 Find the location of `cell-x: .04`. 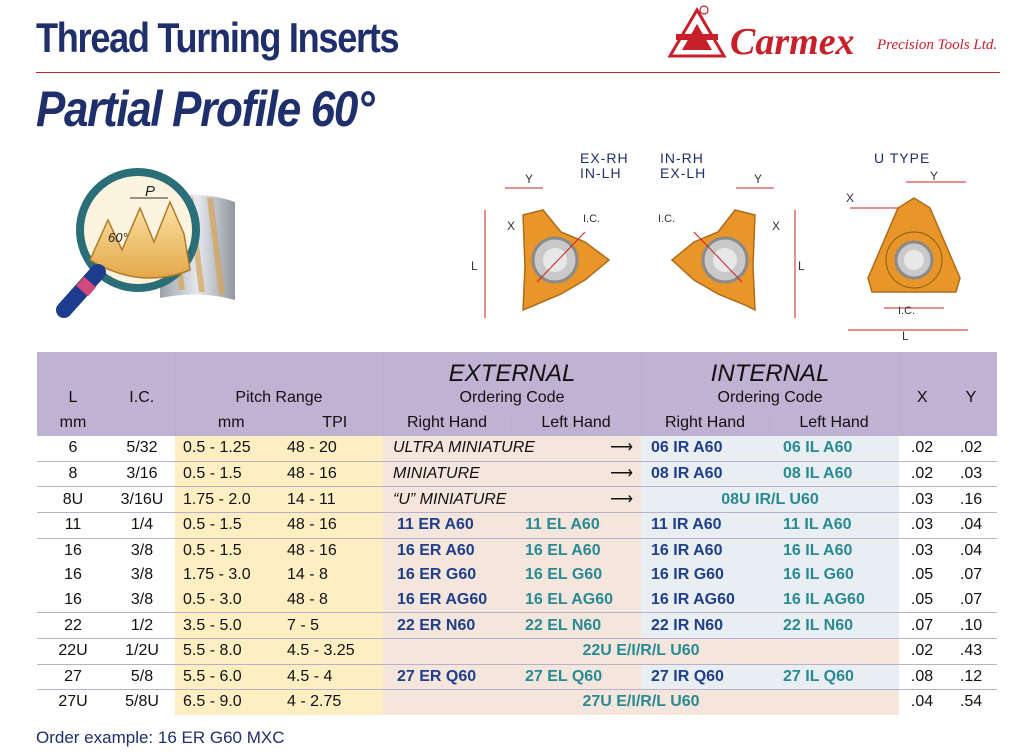

cell-x: .04 is located at coordinates (922, 702).